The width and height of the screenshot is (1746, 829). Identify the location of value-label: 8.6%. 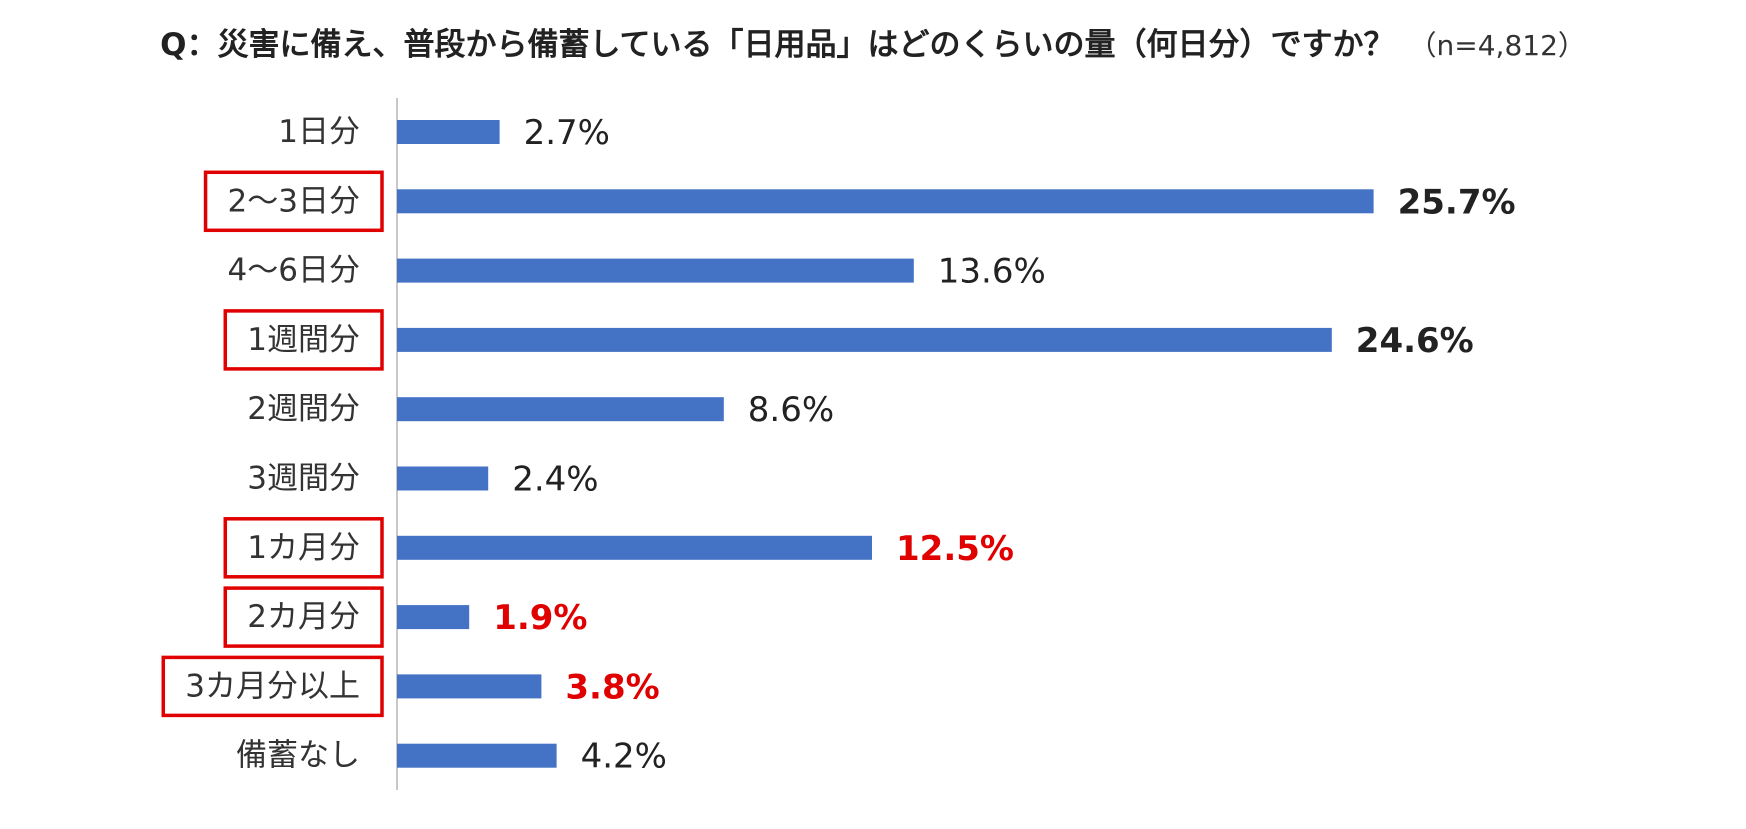
(791, 410).